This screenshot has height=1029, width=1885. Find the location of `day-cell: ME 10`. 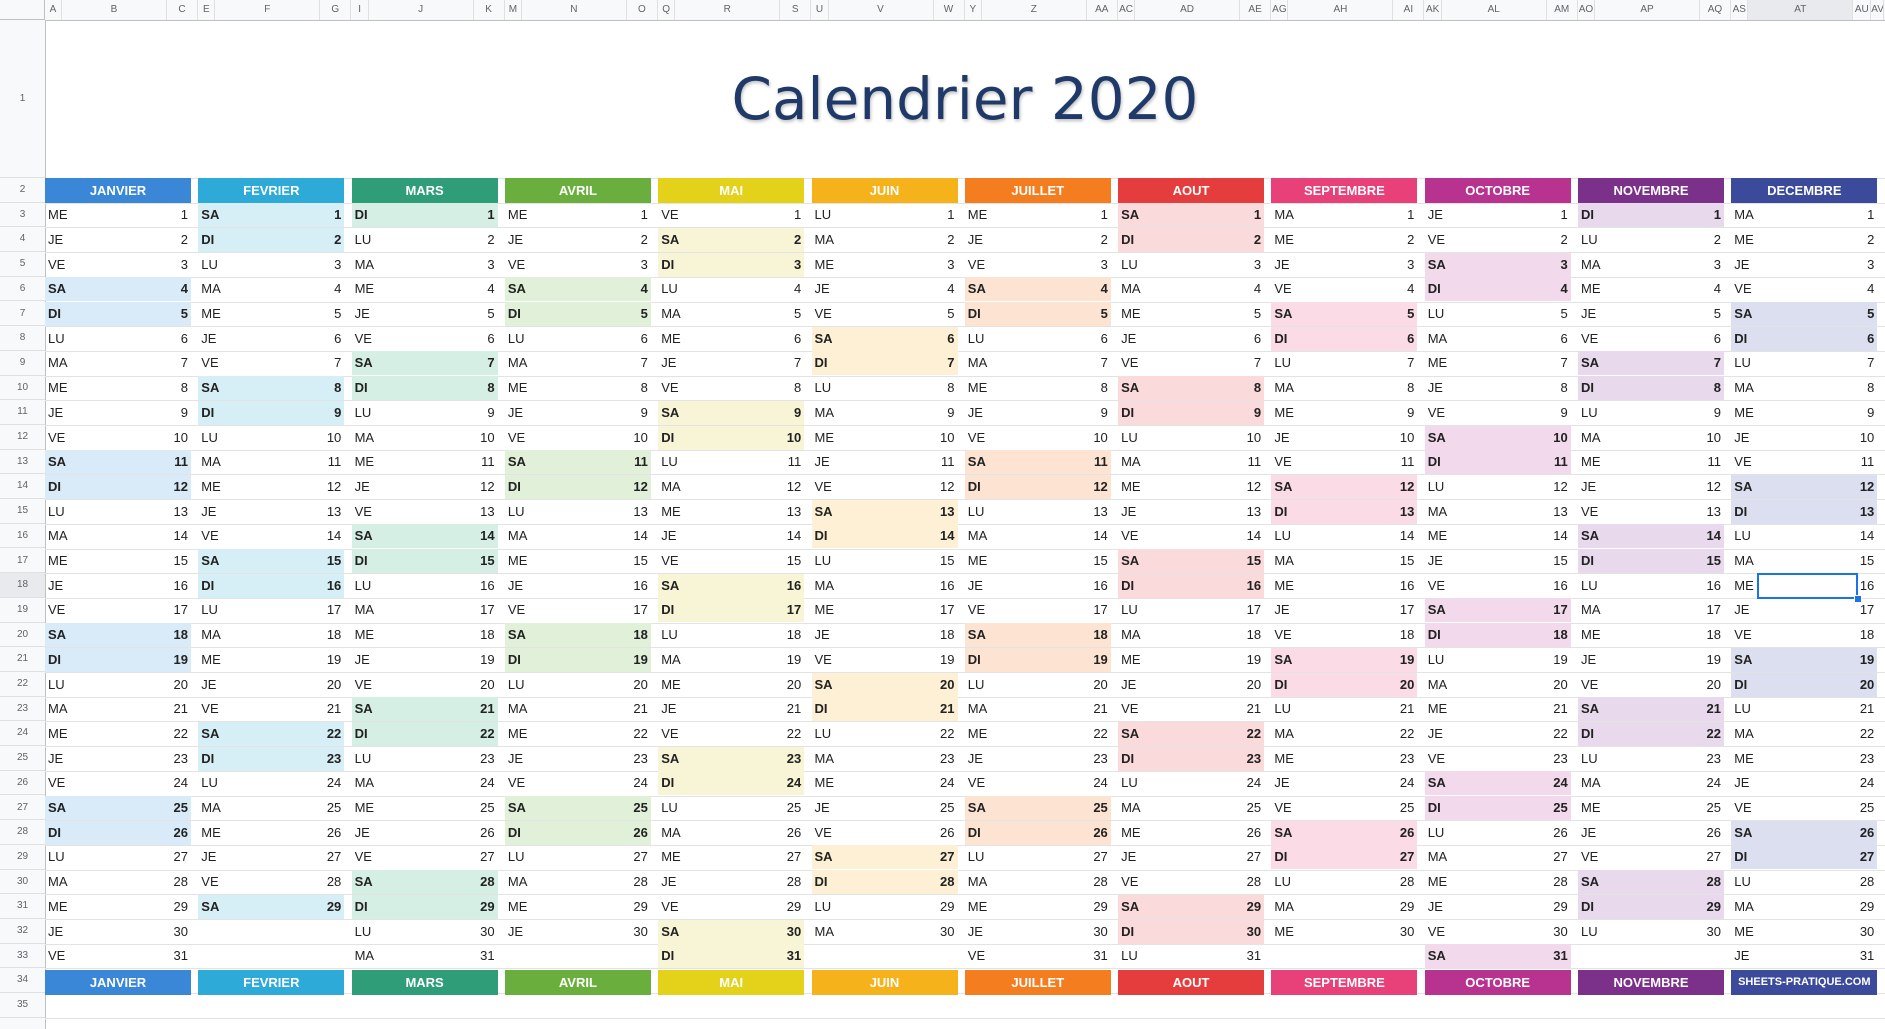

day-cell: ME 10 is located at coordinates (885, 438).